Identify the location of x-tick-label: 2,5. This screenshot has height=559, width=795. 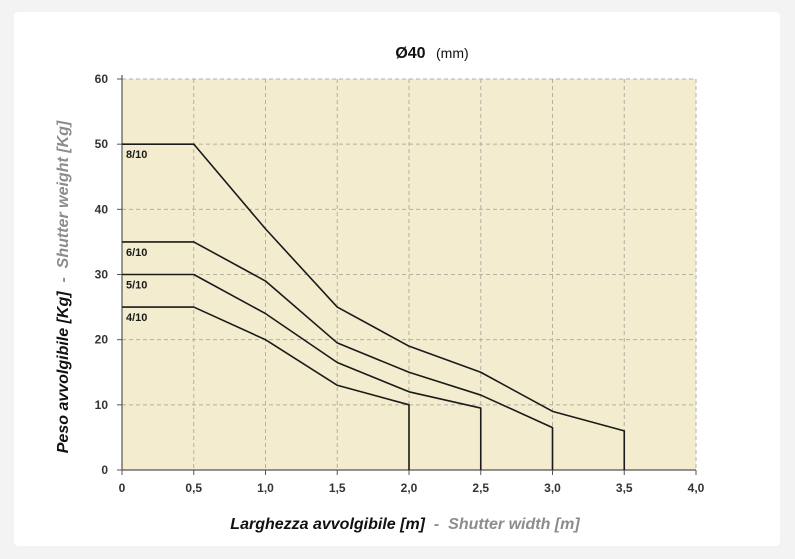
(480, 488).